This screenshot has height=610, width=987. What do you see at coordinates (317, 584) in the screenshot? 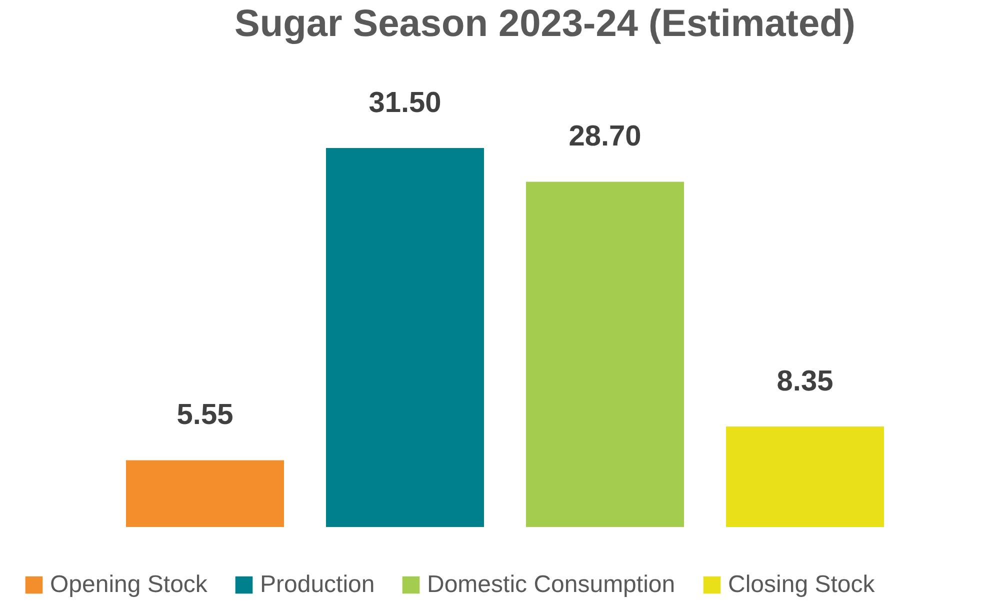
I see `legend-label: Production` at bounding box center [317, 584].